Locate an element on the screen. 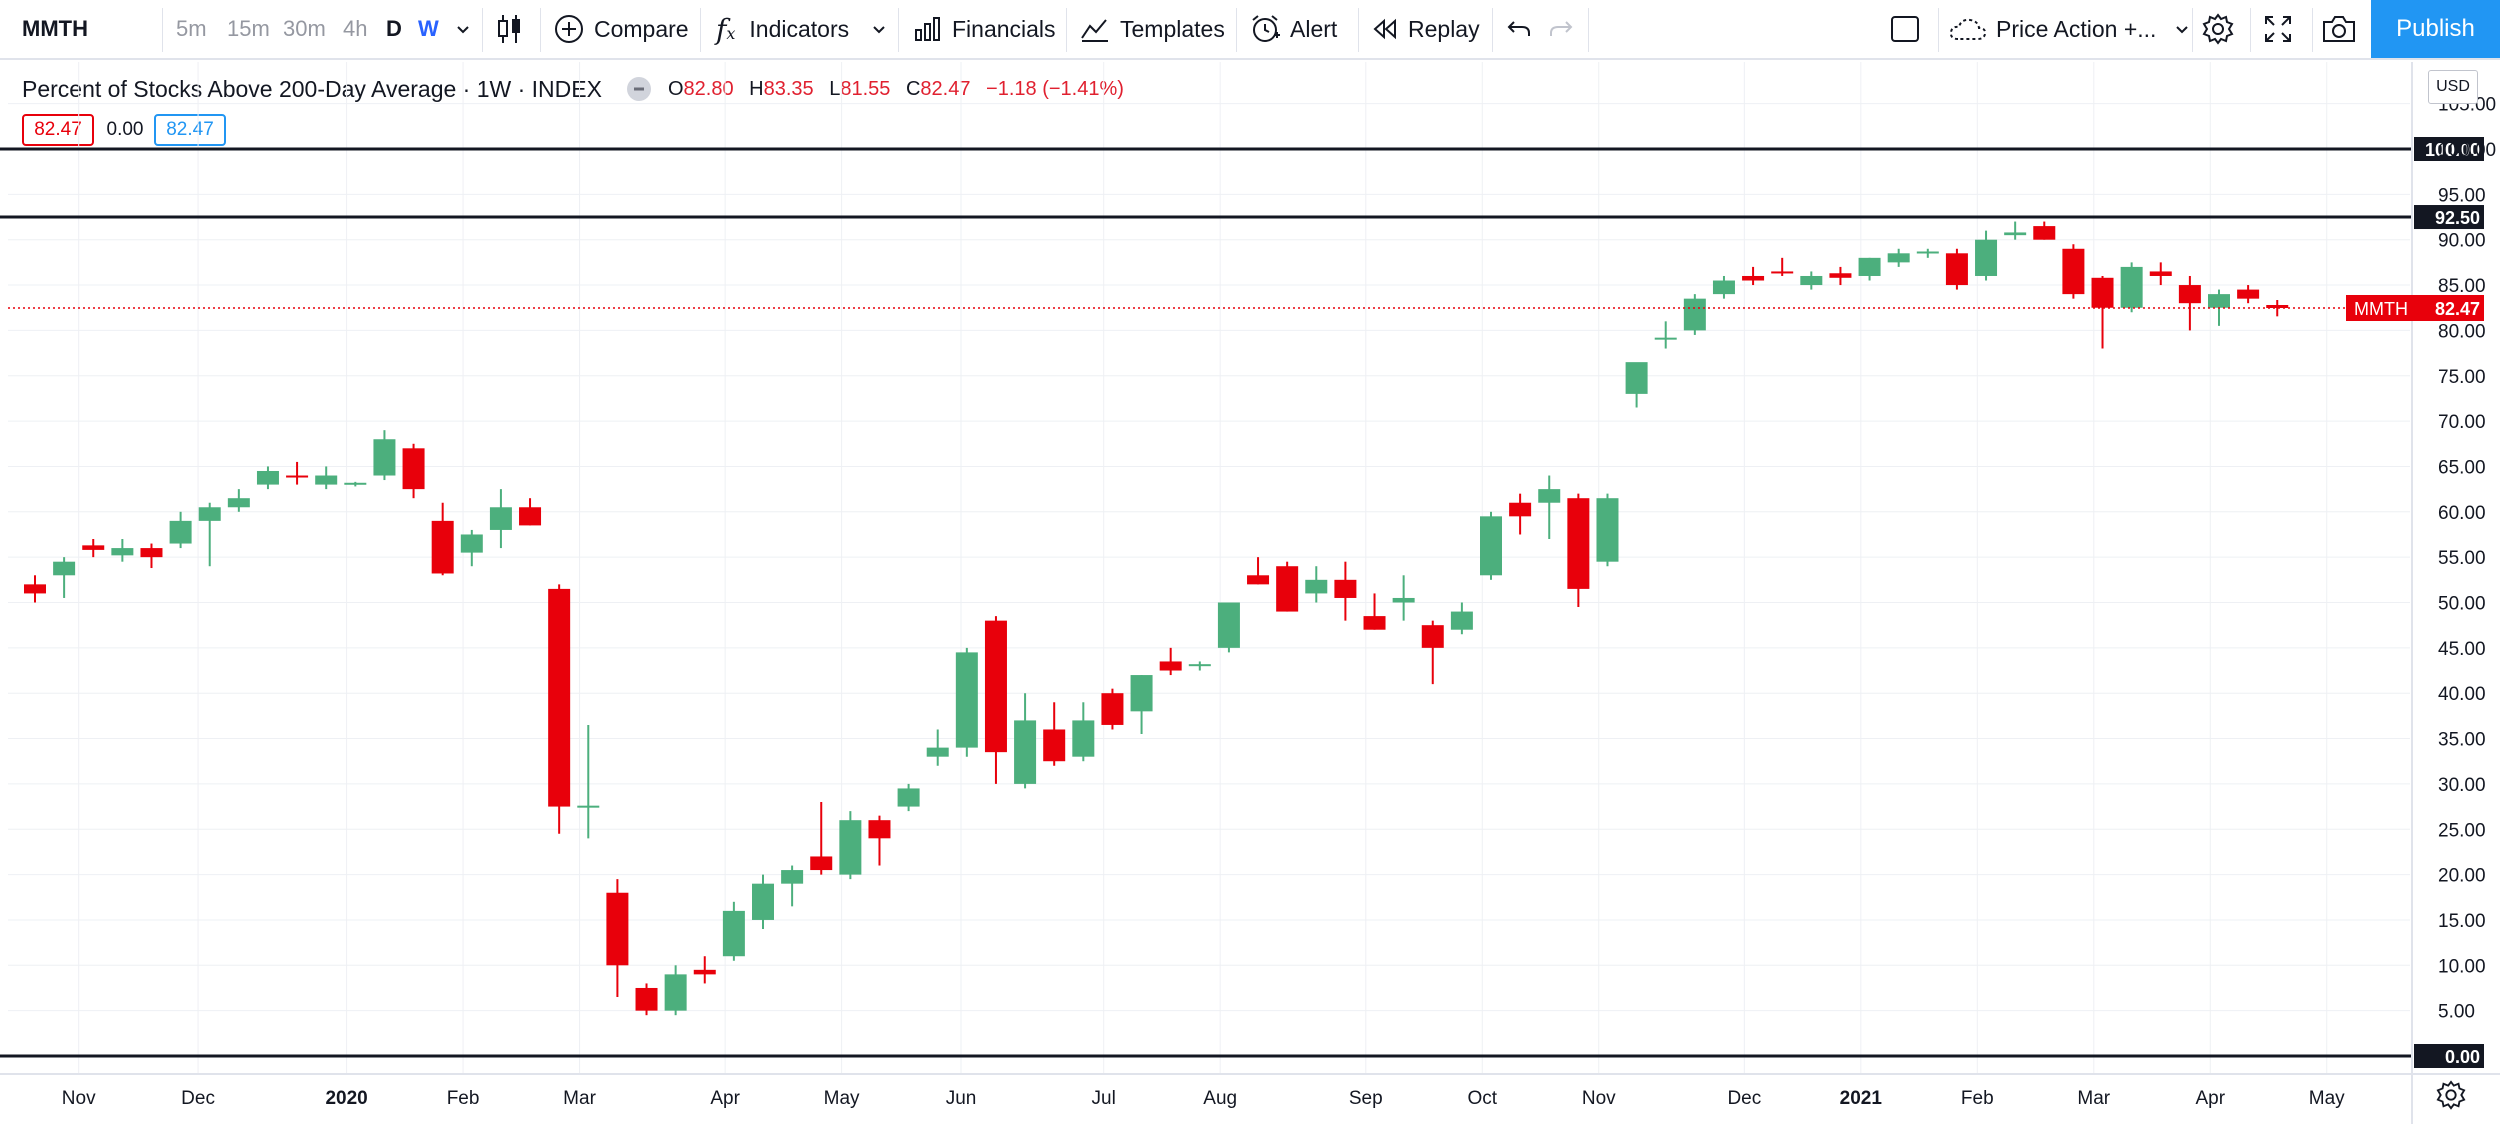 The height and width of the screenshot is (1124, 2500). undo-icon is located at coordinates (1519, 29).